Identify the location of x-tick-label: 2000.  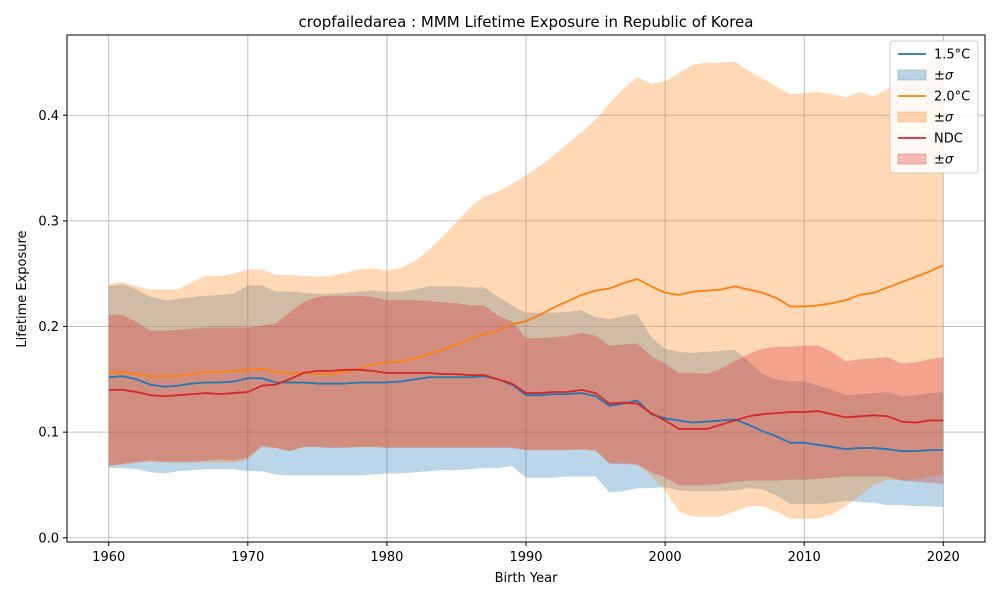
(665, 557).